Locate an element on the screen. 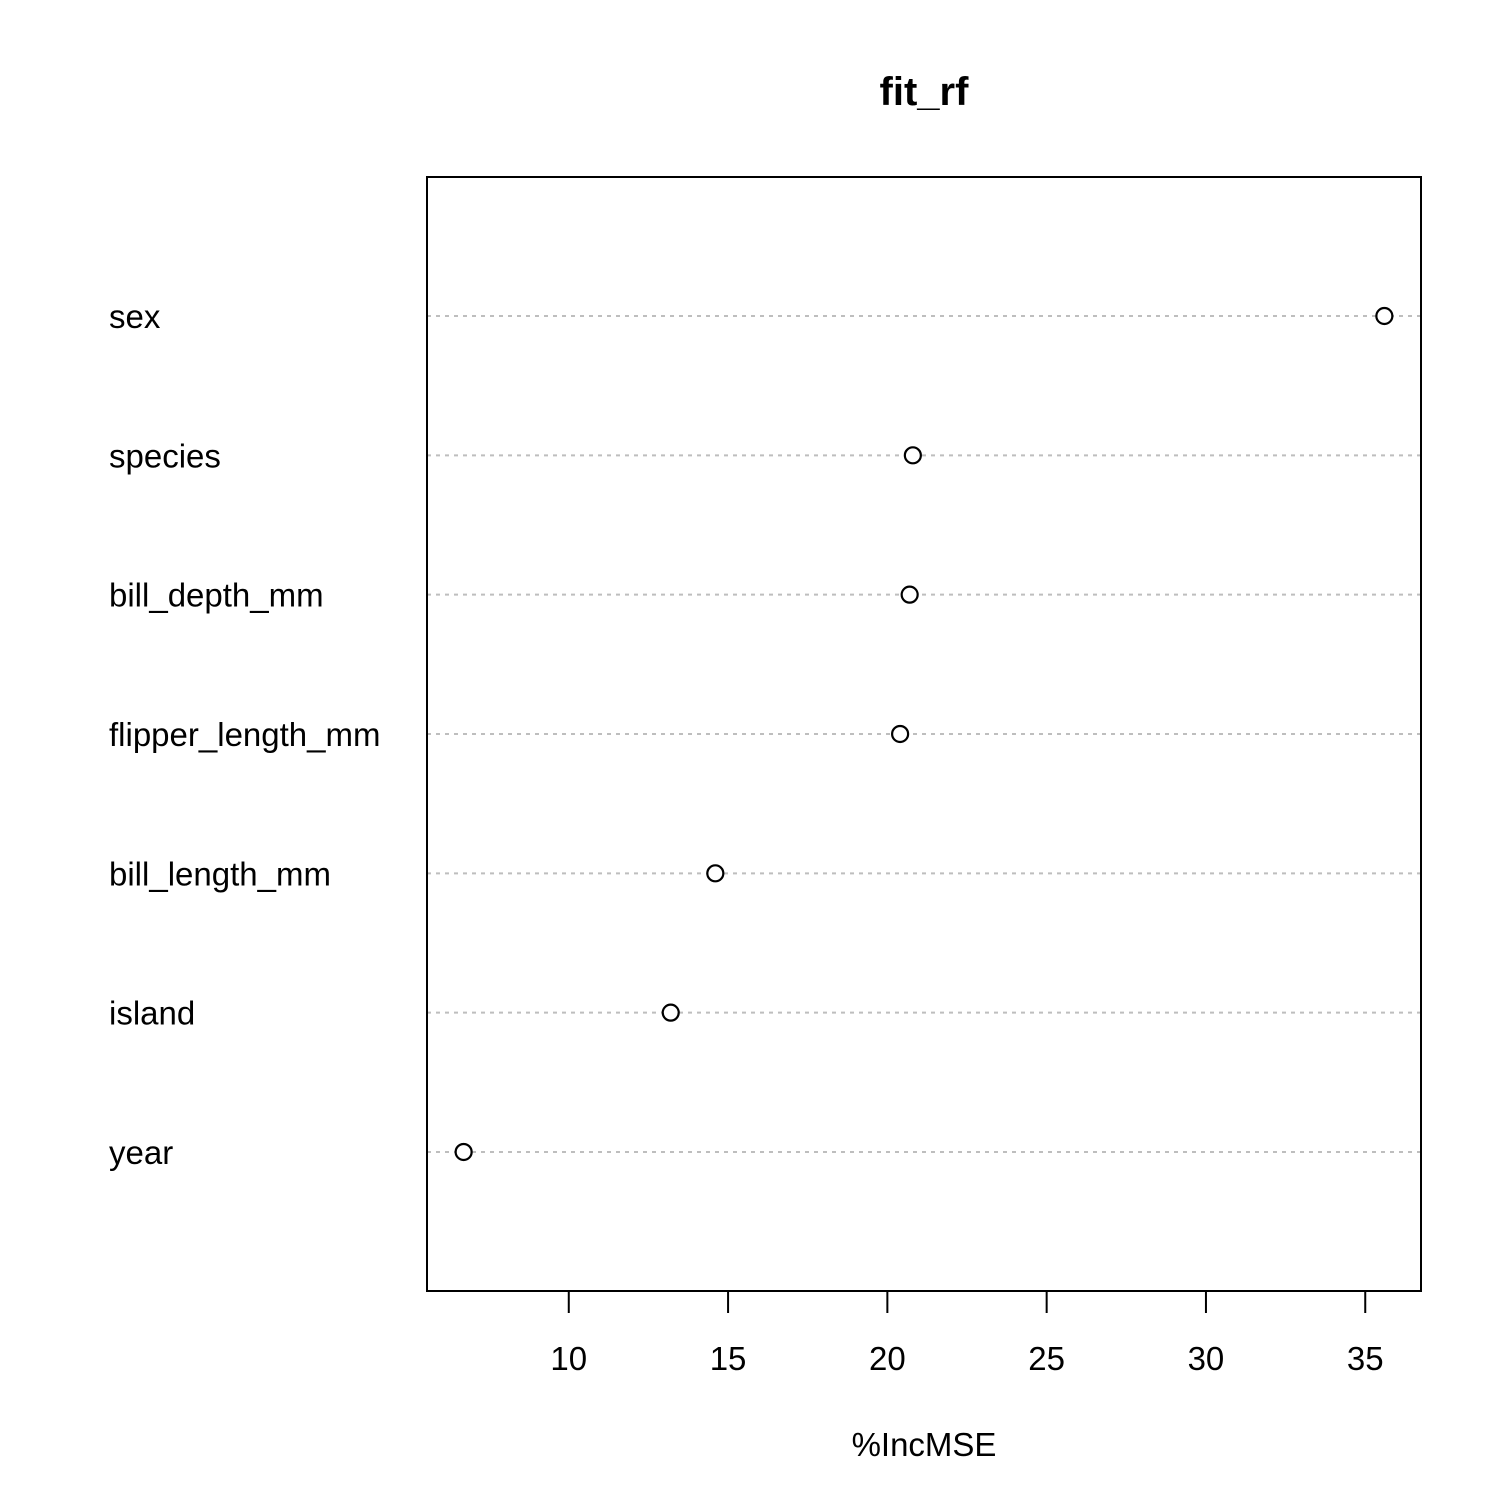 The image size is (1512, 1512). x-axis-label: %IncMSE is located at coordinates (924, 1444).